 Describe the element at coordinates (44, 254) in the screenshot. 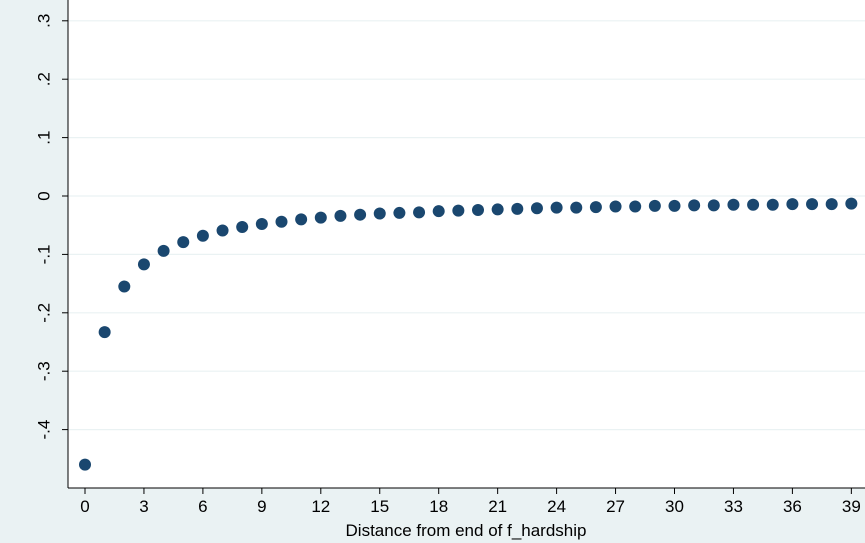

I see `y-tick-label: -.1` at that location.